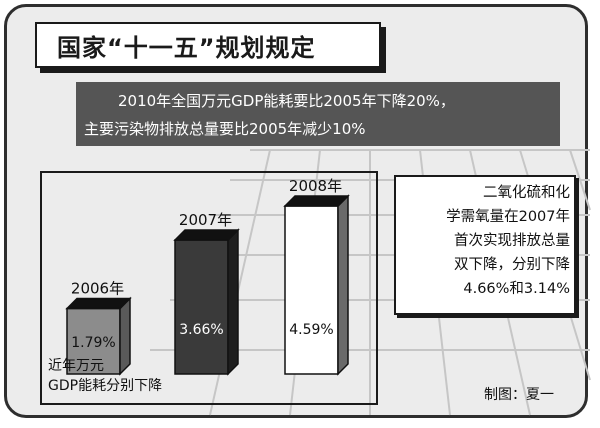 Image resolution: width=600 pixels, height=428 pixels. Describe the element at coordinates (286, 101) in the screenshot. I see `subtitle-line-1: 2010年全国万元GDP能耗要比2005年下降20%，` at that location.